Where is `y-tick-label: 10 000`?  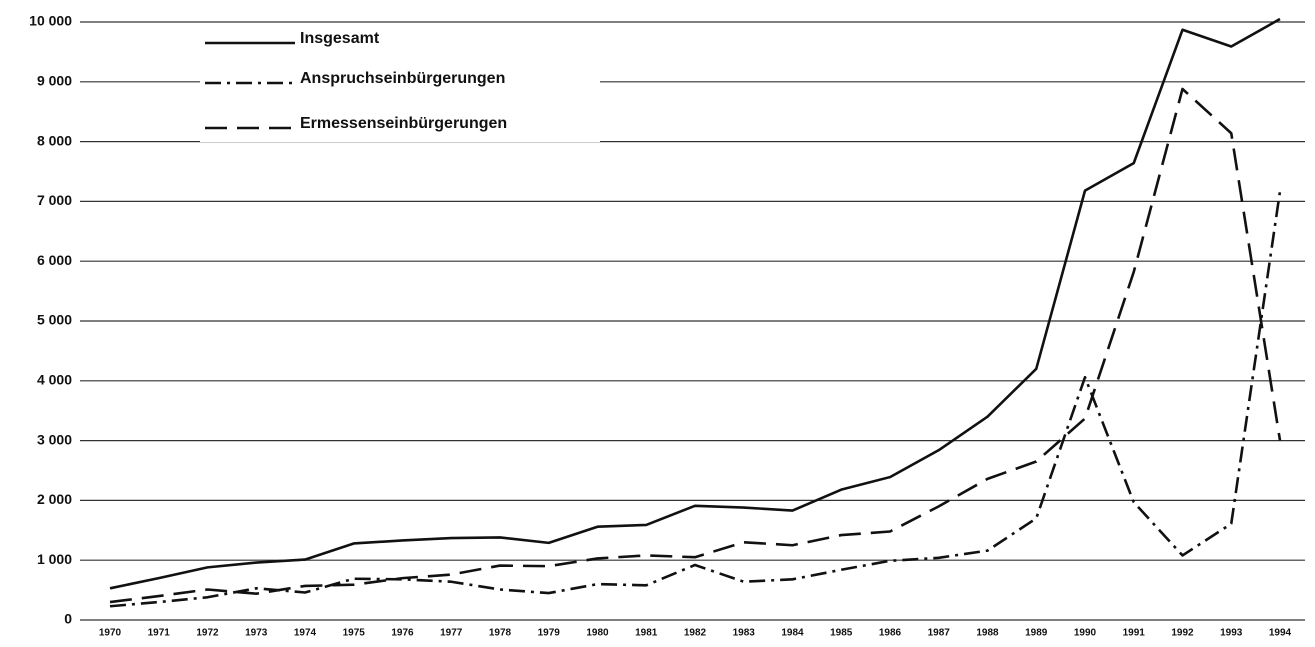 y-tick-label: 10 000 is located at coordinates (50, 21).